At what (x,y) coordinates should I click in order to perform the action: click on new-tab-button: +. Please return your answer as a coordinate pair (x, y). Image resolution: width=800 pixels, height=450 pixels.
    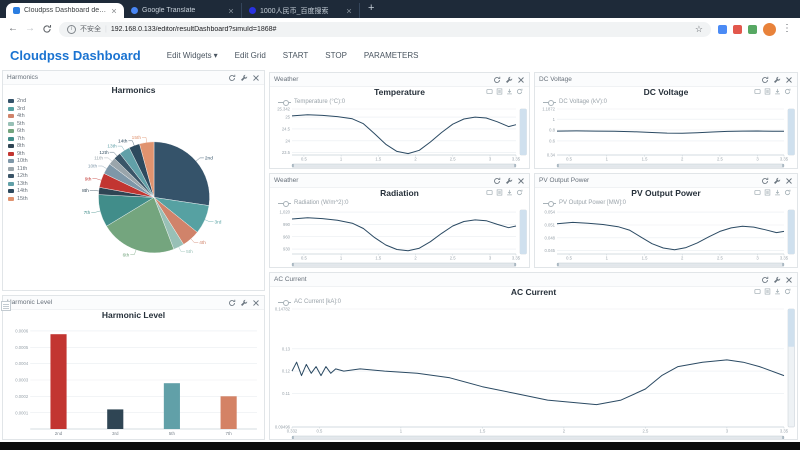
    Looking at the image, I should click on (371, 8).